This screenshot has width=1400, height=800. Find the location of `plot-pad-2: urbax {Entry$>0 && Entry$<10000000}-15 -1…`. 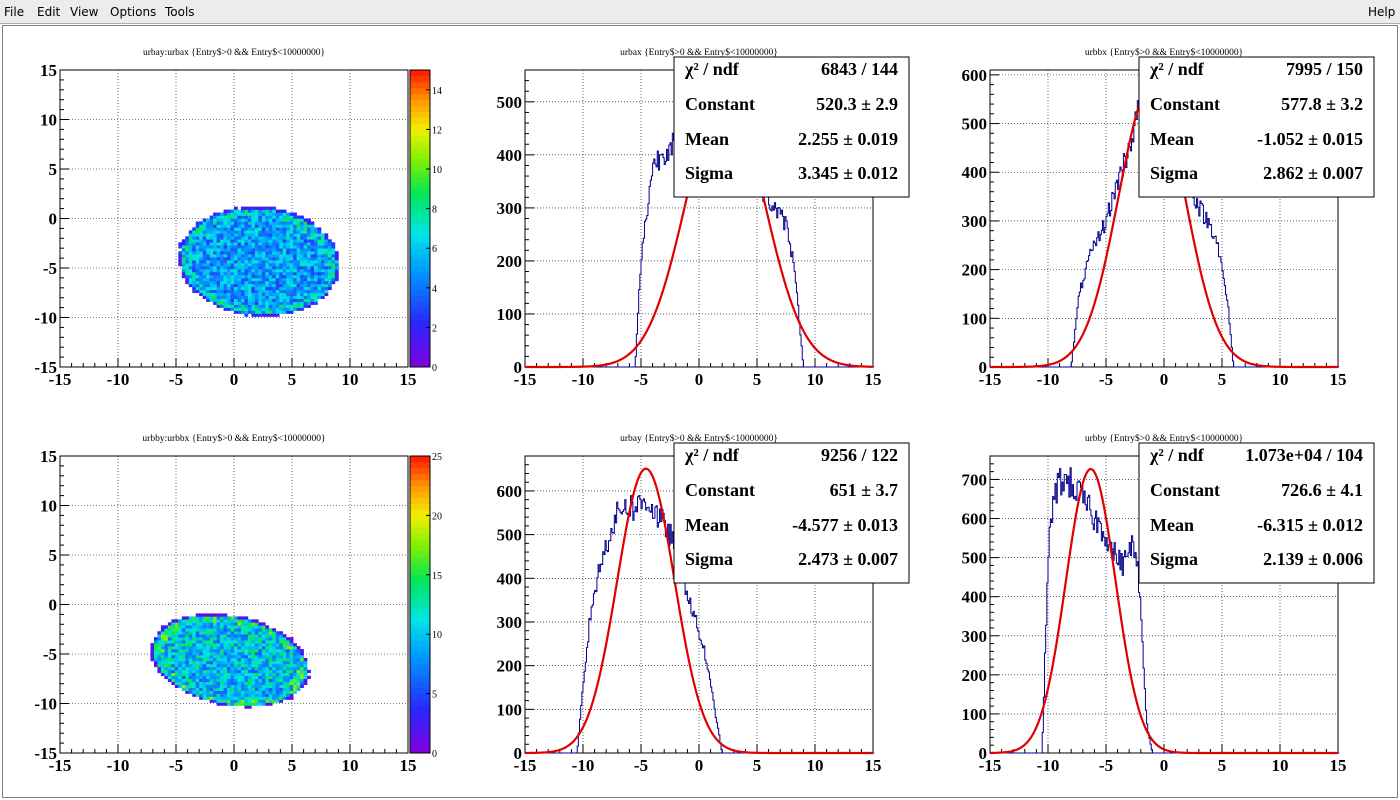

plot-pad-2: urbax {Entry$>0 && Entry$<10000000}-15 -1… is located at coordinates (703, 218).